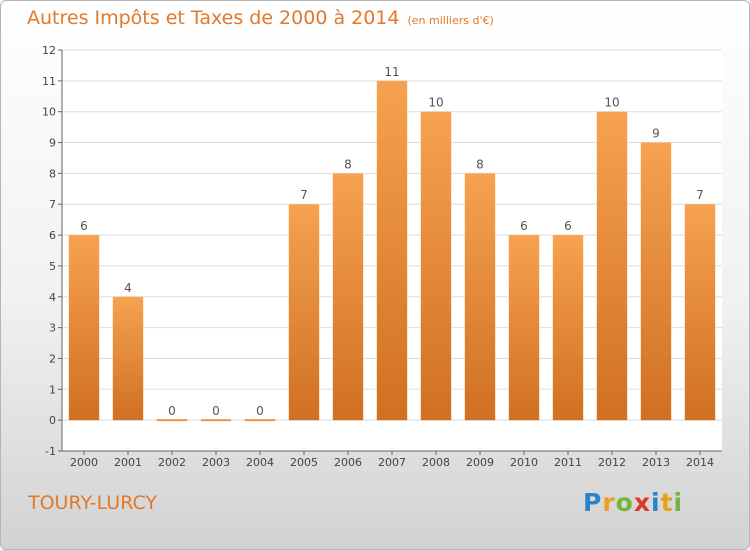 The width and height of the screenshot is (750, 550). Describe the element at coordinates (700, 462) in the screenshot. I see `x-tick-label: 2014` at that location.